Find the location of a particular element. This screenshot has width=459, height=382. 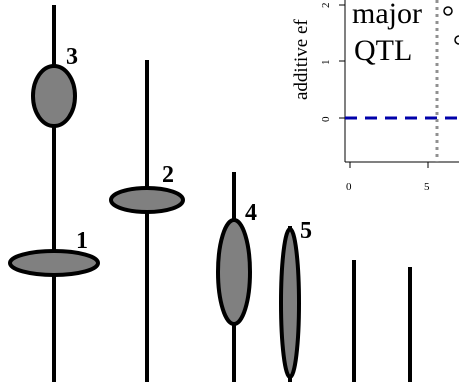

qtl-label-5: 5 is located at coordinates (306, 231).